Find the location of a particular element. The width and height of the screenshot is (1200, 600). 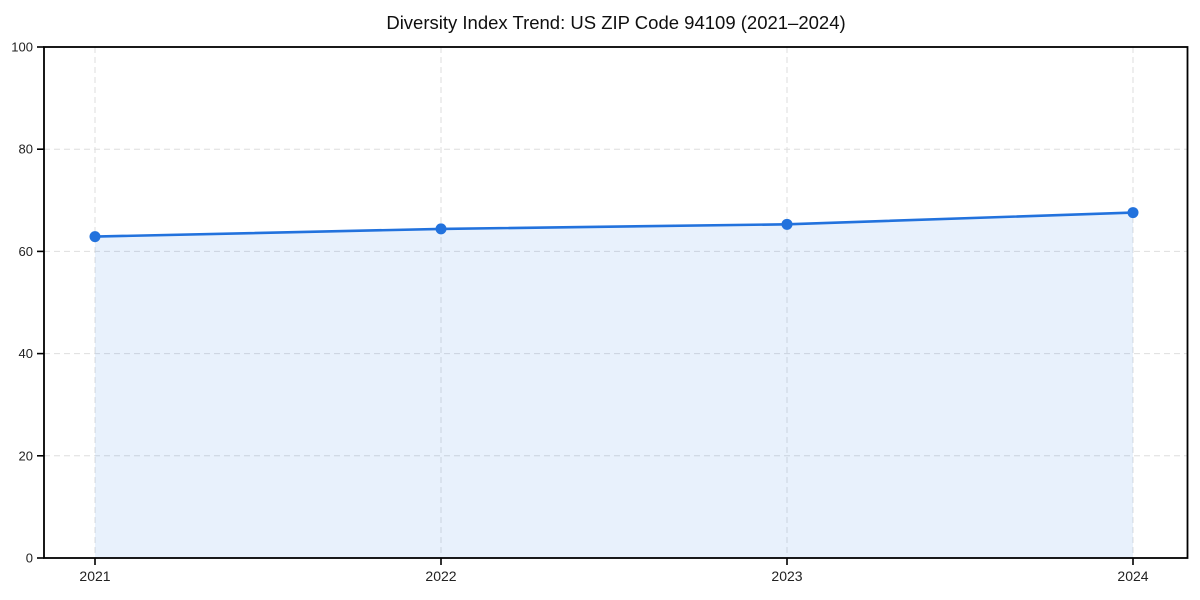

y-tick-label: 60 is located at coordinates (26, 251).